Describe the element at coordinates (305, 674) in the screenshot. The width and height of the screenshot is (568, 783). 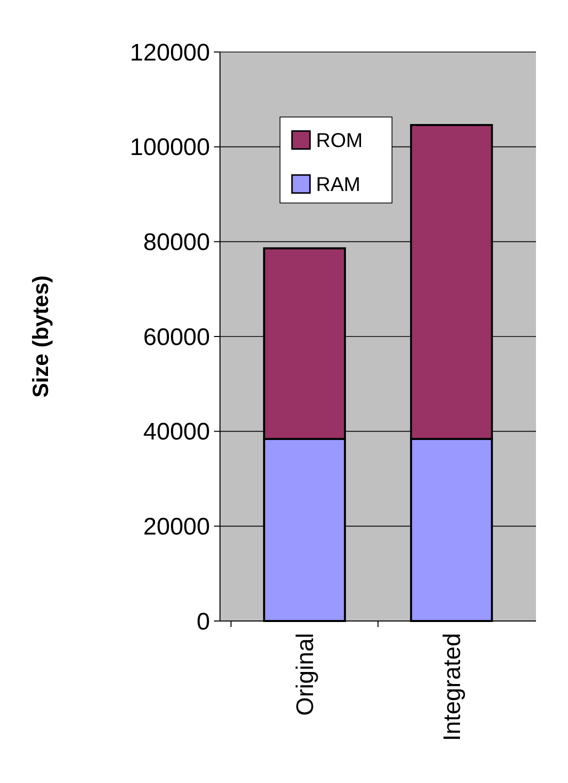
I see `x-tick-label: Original` at that location.